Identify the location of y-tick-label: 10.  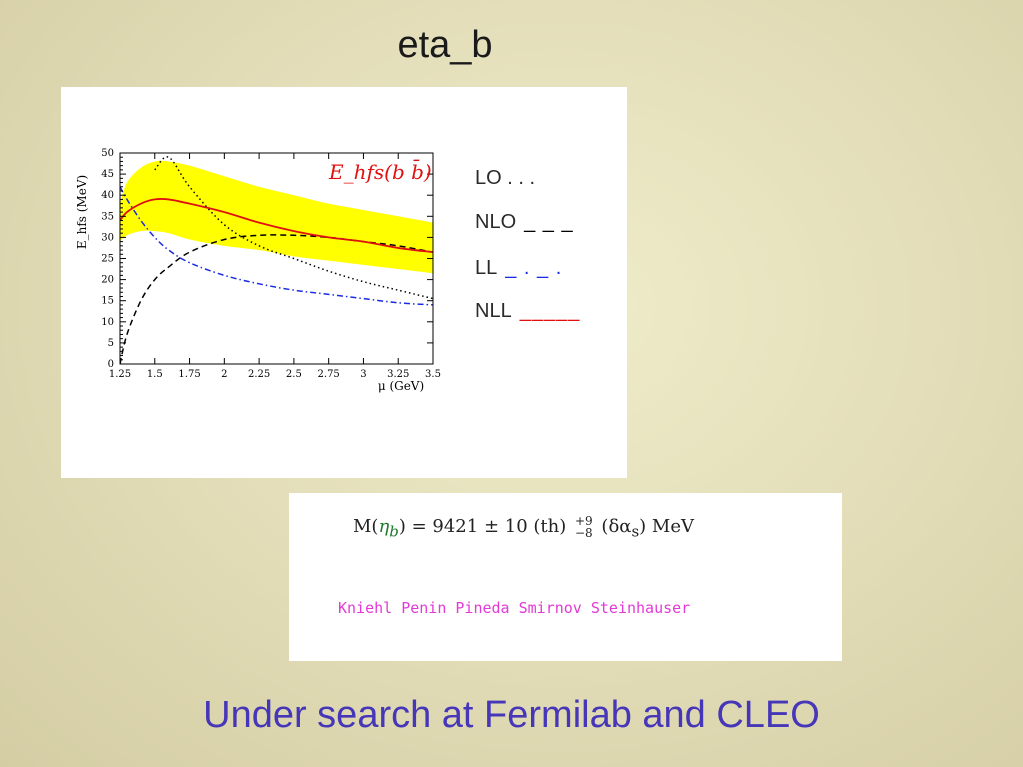
(107, 322).